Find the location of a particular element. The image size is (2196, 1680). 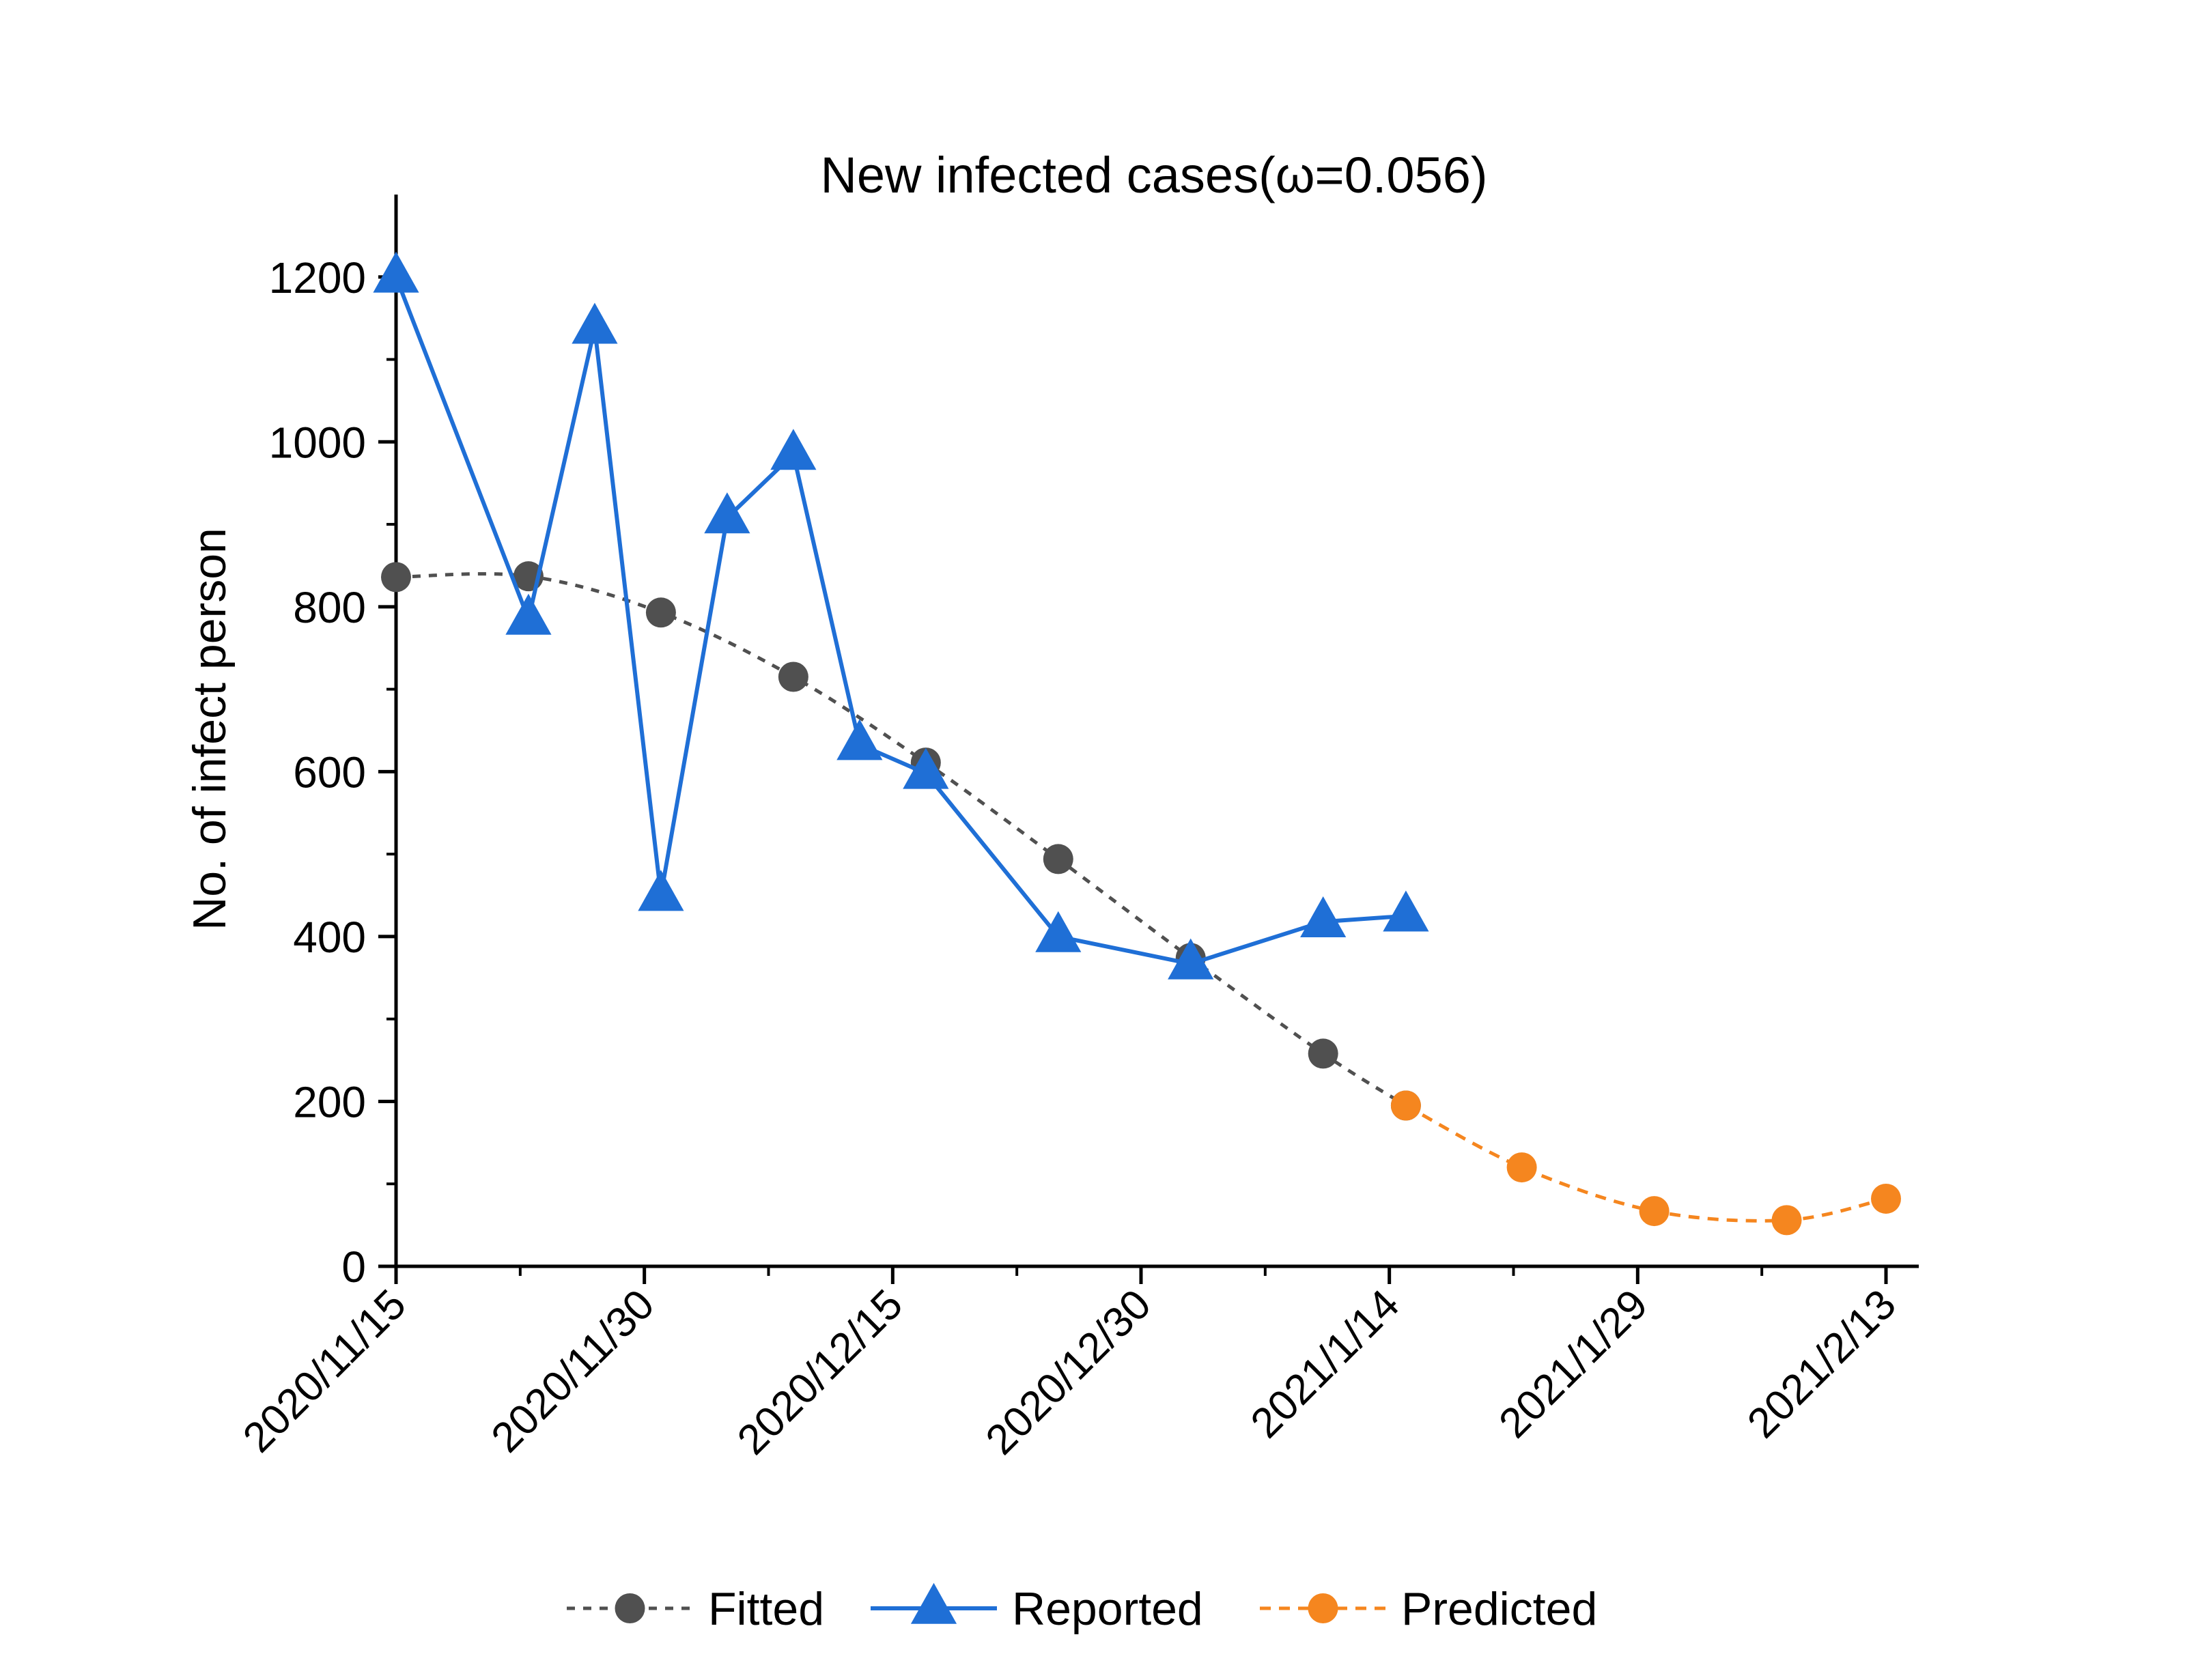

legend: Fitted Reported Predicted is located at coordinates (1082, 1608).